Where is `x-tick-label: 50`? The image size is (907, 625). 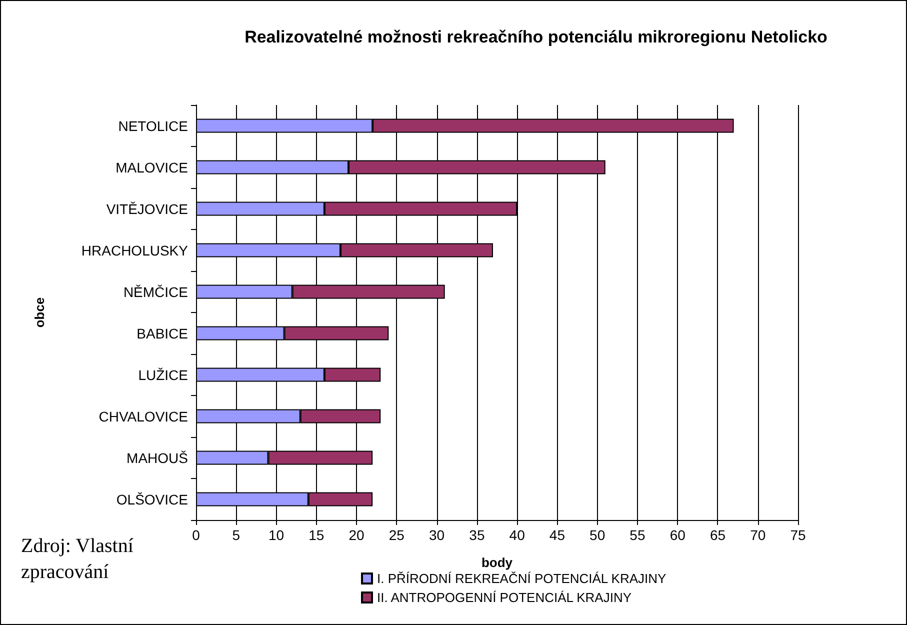 x-tick-label: 50 is located at coordinates (598, 535).